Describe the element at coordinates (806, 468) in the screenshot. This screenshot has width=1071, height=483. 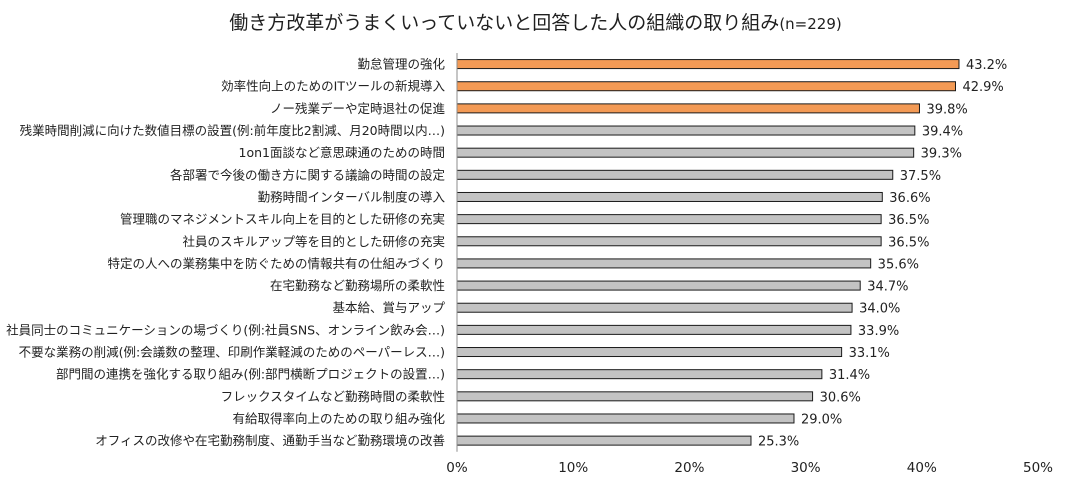
I see `x-tick-label: 30%` at that location.